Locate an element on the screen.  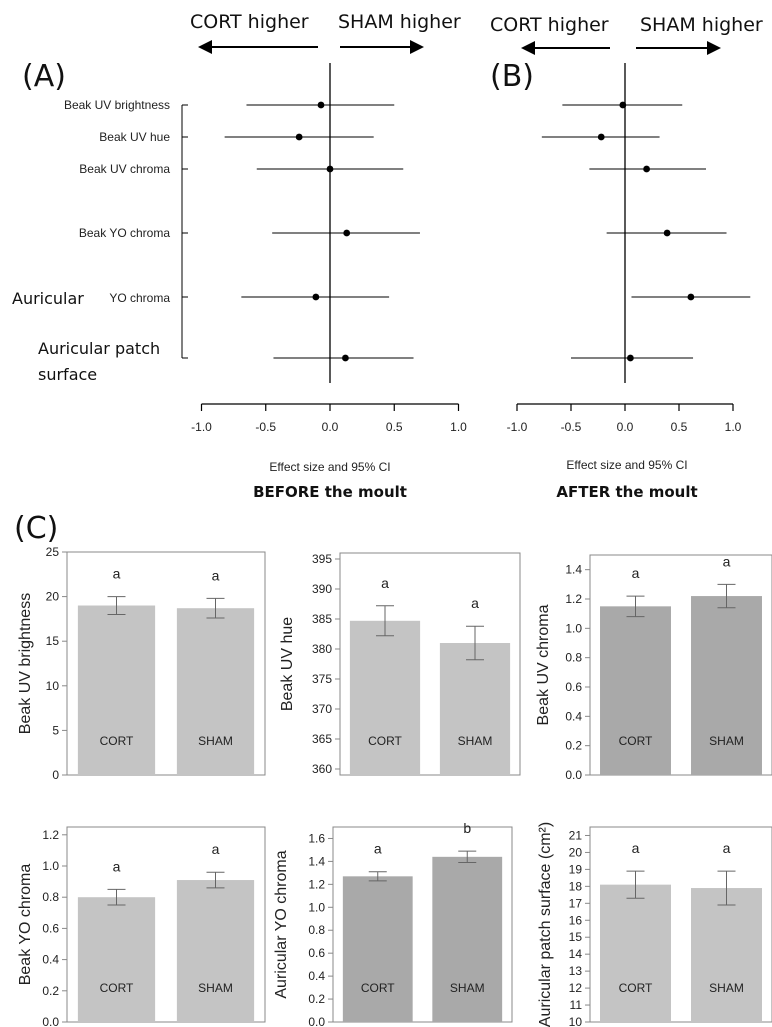
panel-c-letter: (C) is located at coordinates (36, 528).